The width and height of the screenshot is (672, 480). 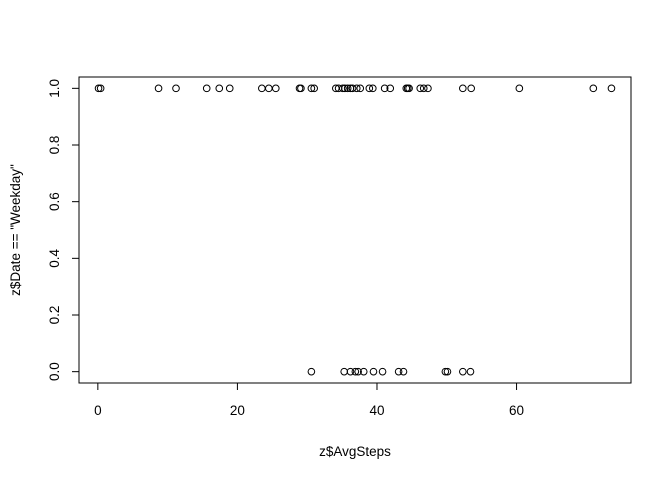 What do you see at coordinates (98, 410) in the screenshot?
I see `x-tick-label: 0` at bounding box center [98, 410].